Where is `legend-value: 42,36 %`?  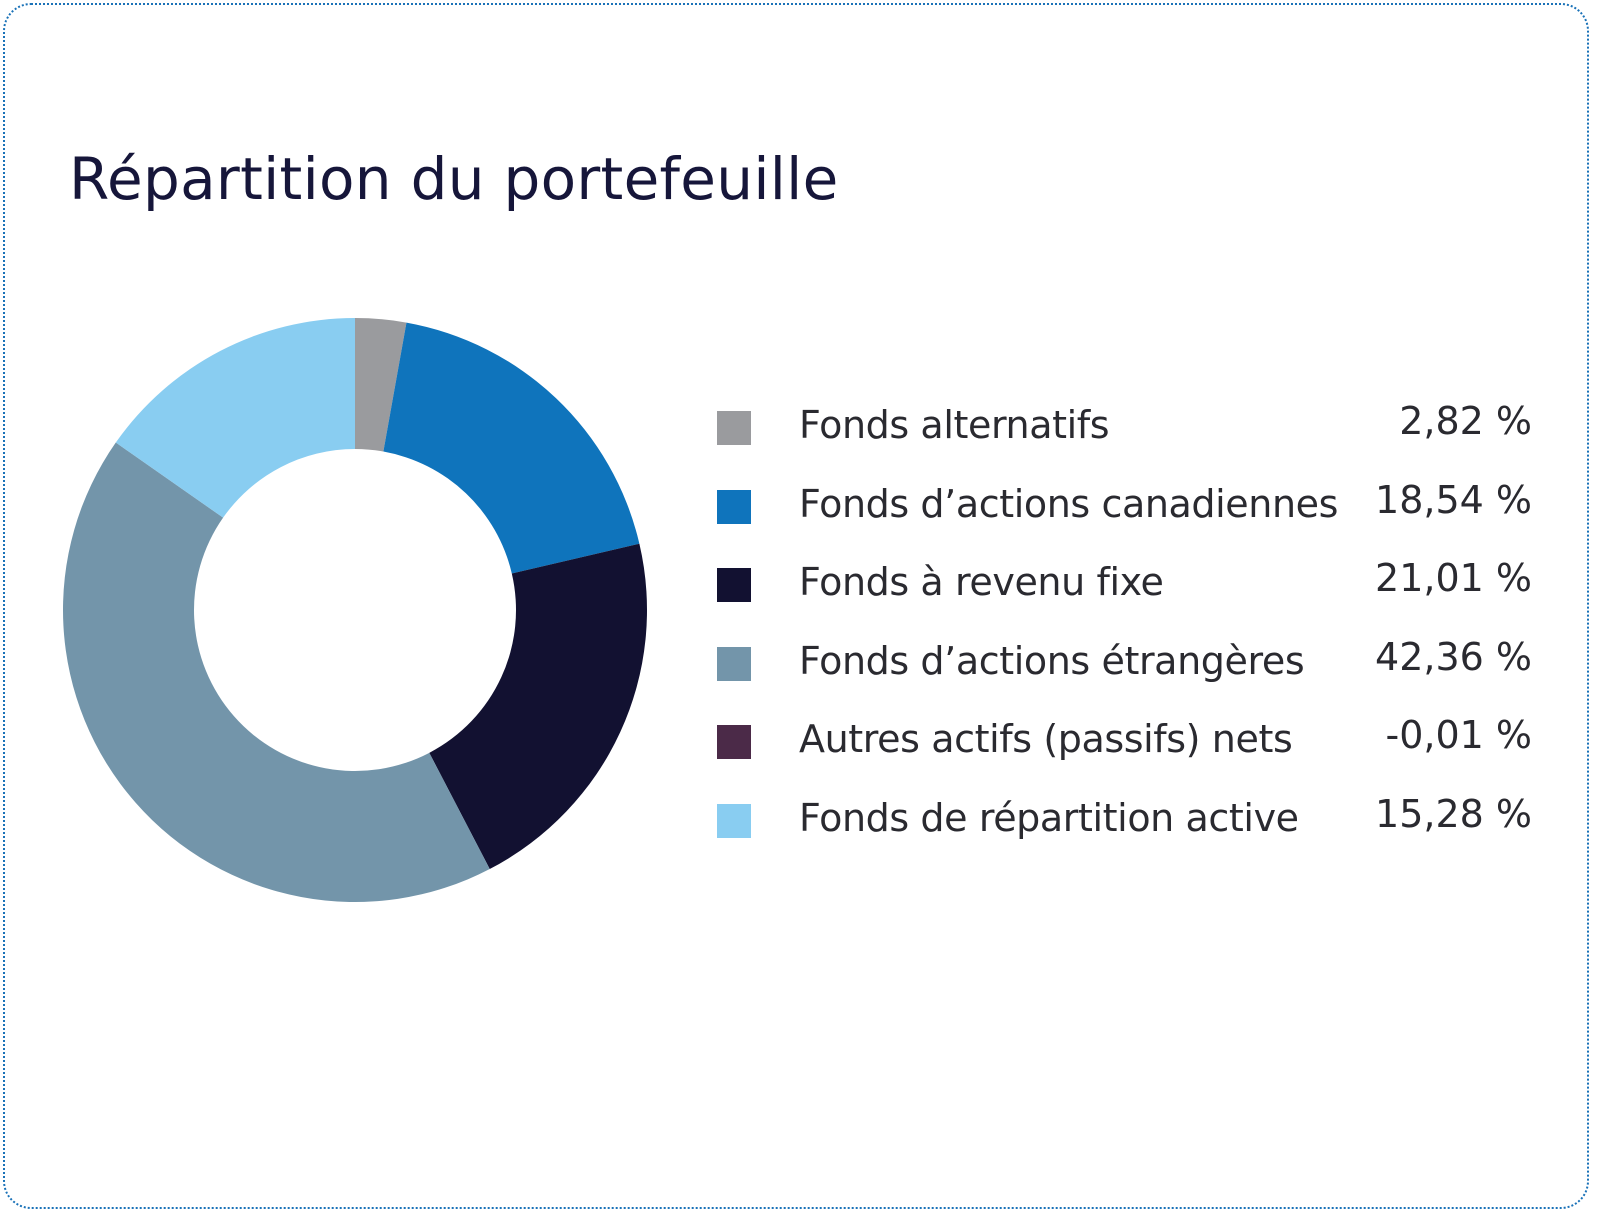 legend-value: 42,36 % is located at coordinates (1453, 656).